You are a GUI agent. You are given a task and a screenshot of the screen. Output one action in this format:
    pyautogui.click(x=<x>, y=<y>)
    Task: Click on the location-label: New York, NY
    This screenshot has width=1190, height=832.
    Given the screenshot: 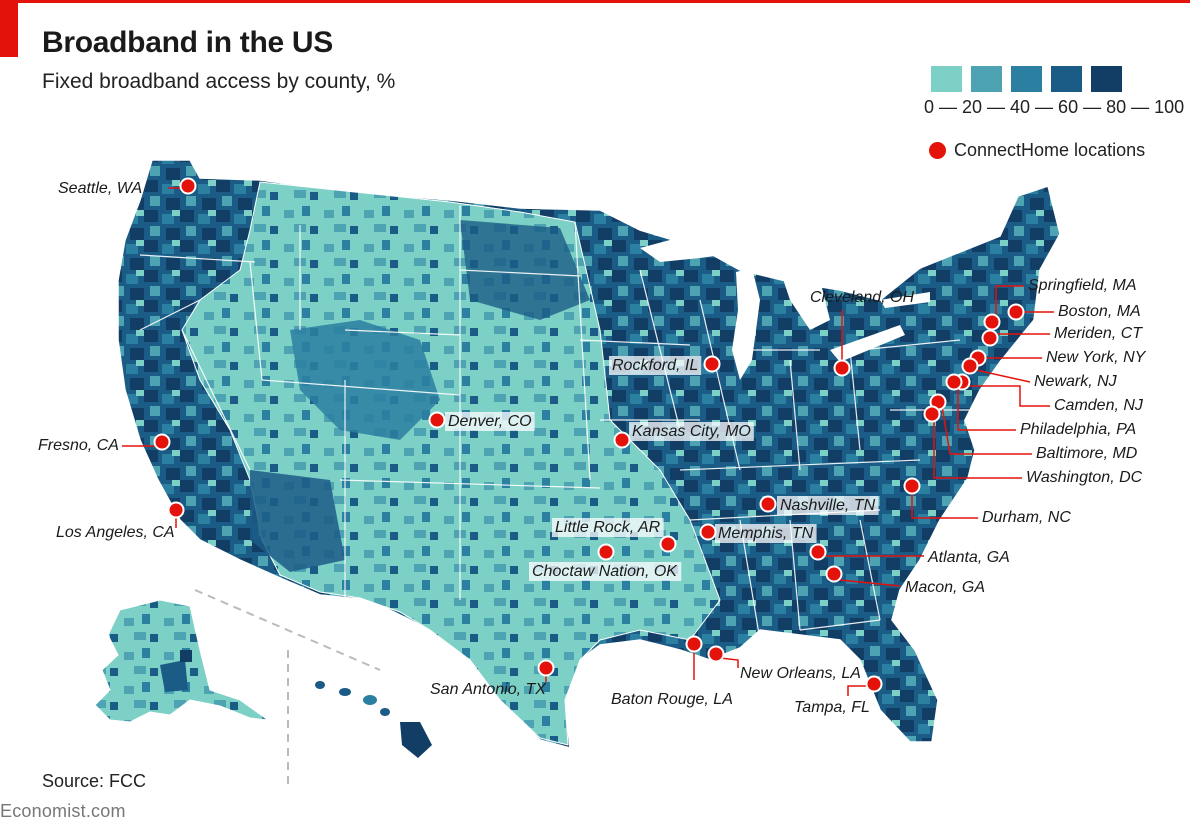 What is the action you would take?
    pyautogui.click(x=1096, y=357)
    